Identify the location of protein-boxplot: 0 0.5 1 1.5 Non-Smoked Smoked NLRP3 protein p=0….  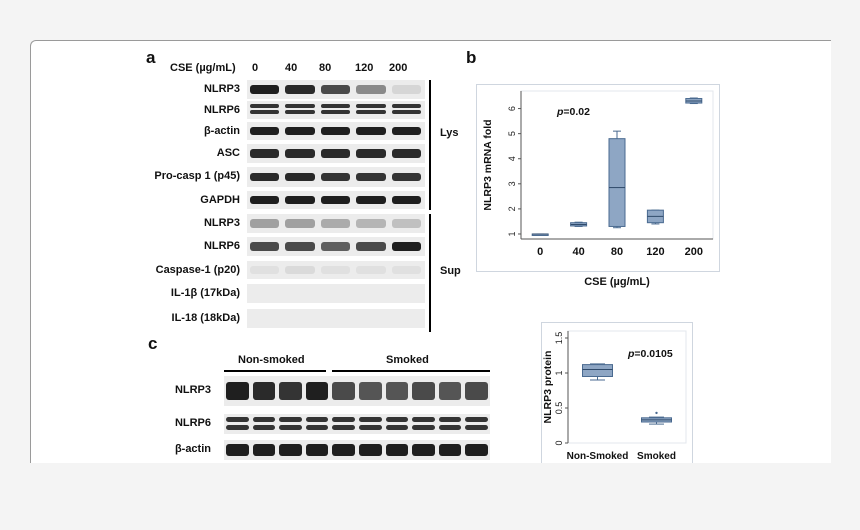
(614, 396).